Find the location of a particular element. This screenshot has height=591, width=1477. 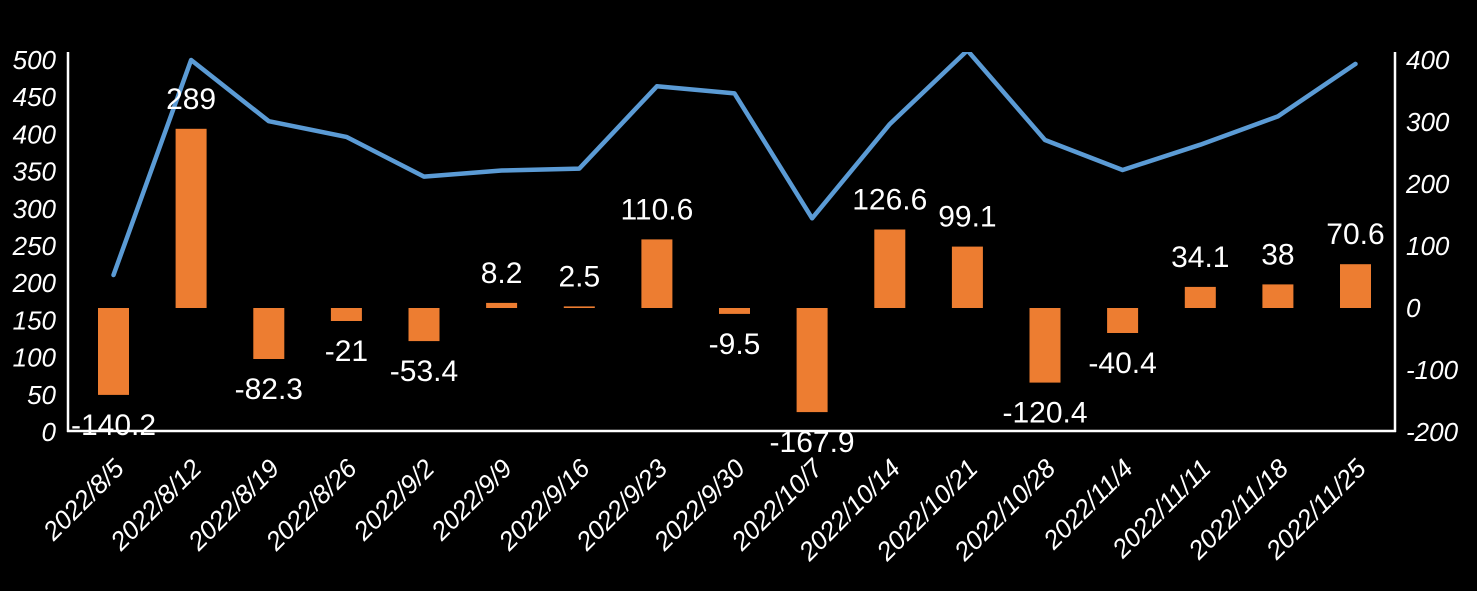

bar-2022/10/7 is located at coordinates (812, 360).